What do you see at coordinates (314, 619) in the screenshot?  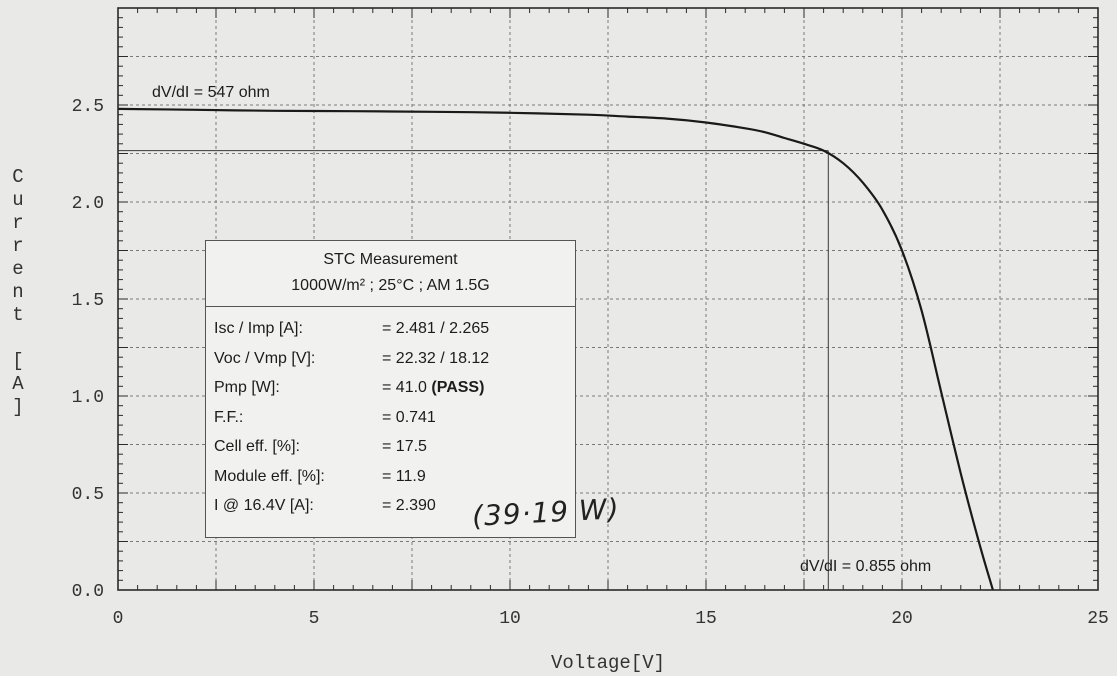 I see `x-tick-label: 5` at bounding box center [314, 619].